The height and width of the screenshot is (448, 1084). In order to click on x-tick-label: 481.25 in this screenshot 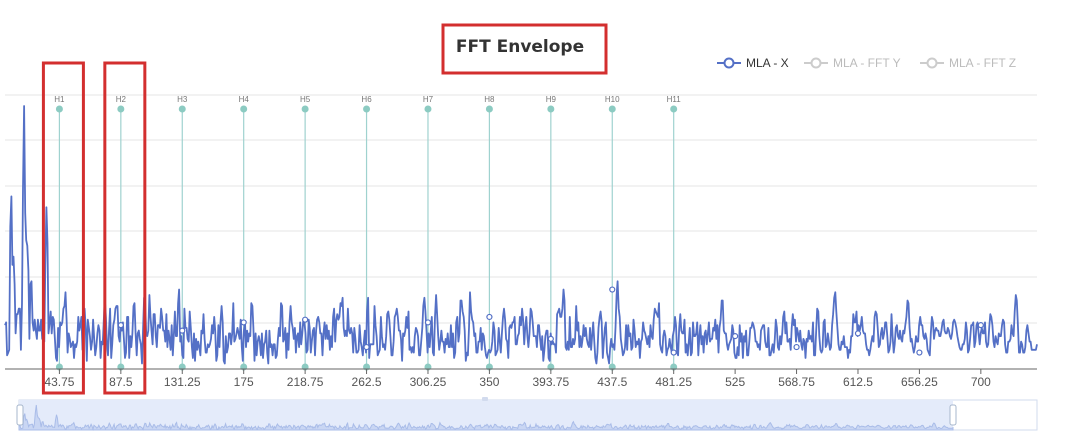, I will do `click(673, 382)`.